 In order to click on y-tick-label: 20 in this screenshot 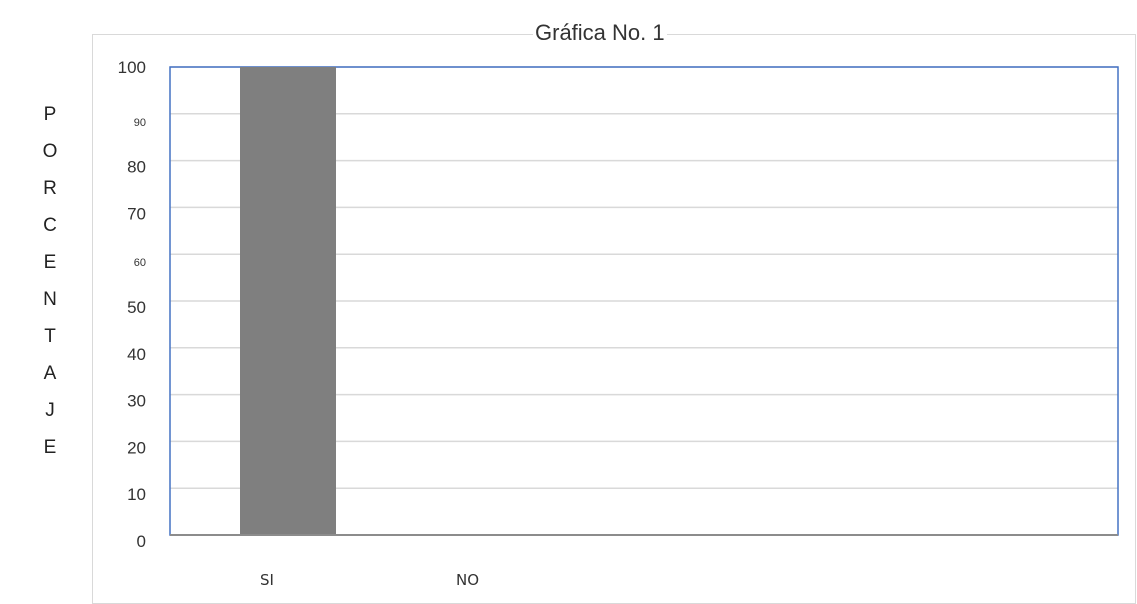, I will do `click(136, 447)`.